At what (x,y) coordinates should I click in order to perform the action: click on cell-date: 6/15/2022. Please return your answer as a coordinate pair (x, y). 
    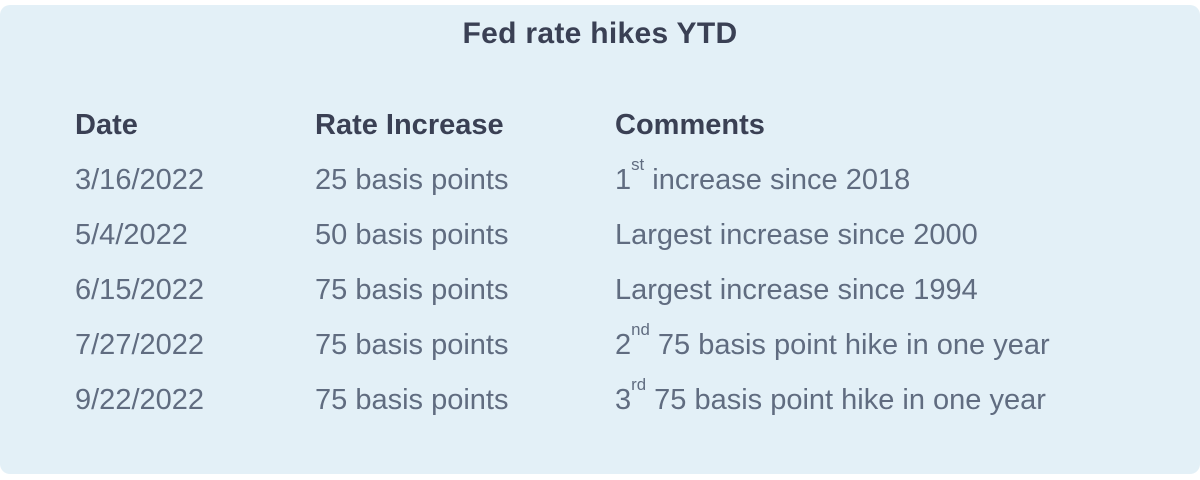
    Looking at the image, I should click on (140, 290).